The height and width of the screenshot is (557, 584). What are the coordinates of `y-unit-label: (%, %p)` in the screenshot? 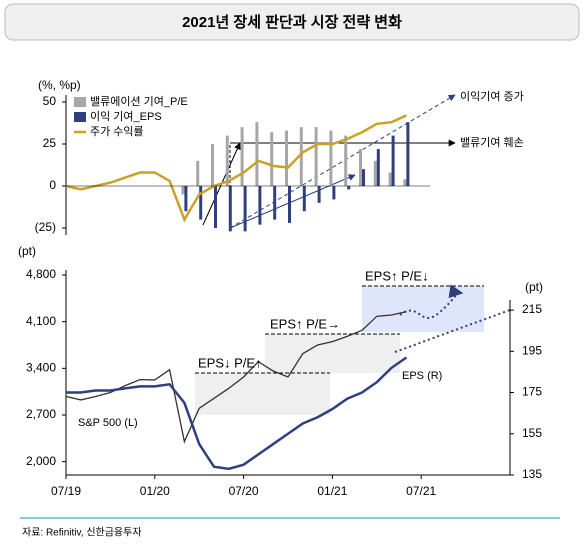 It's located at (59, 85).